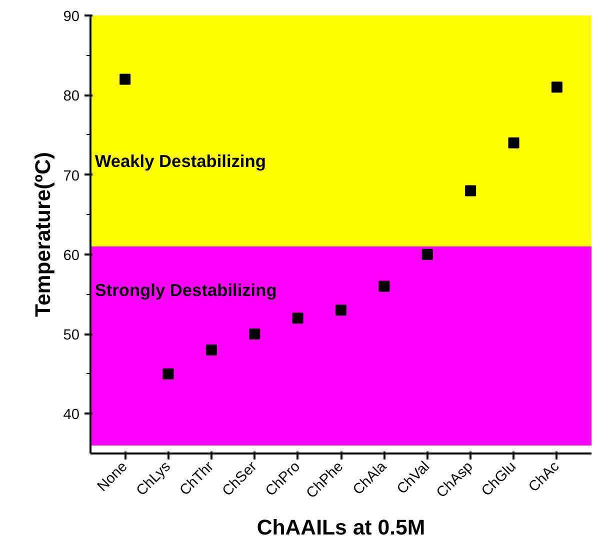 The height and width of the screenshot is (542, 596). What do you see at coordinates (71, 415) in the screenshot?
I see `y-tick-label: 40` at bounding box center [71, 415].